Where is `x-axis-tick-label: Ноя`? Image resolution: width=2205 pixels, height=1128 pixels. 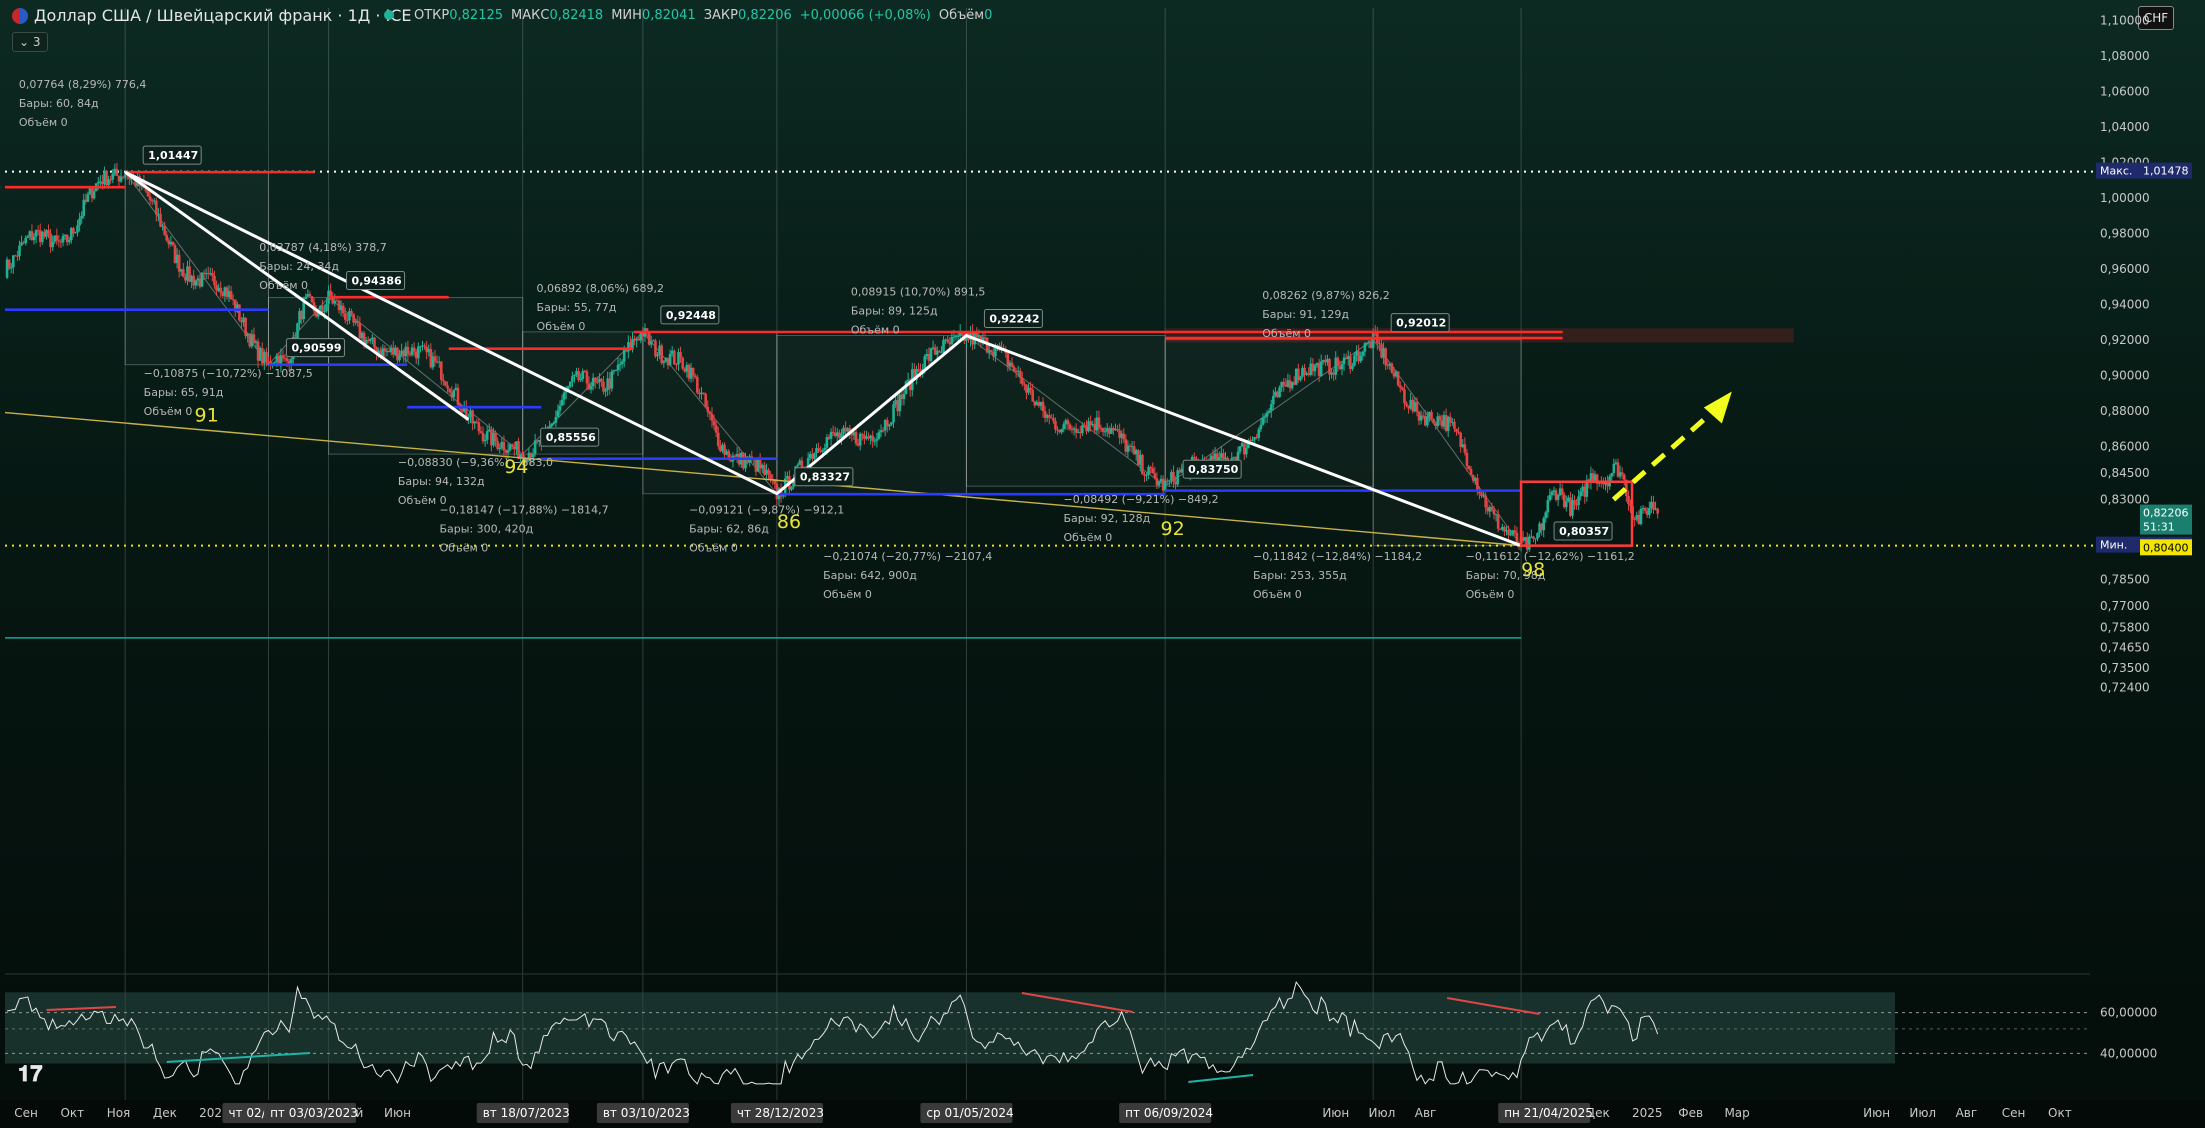
x-axis-tick-label: Ноя is located at coordinates (119, 1113).